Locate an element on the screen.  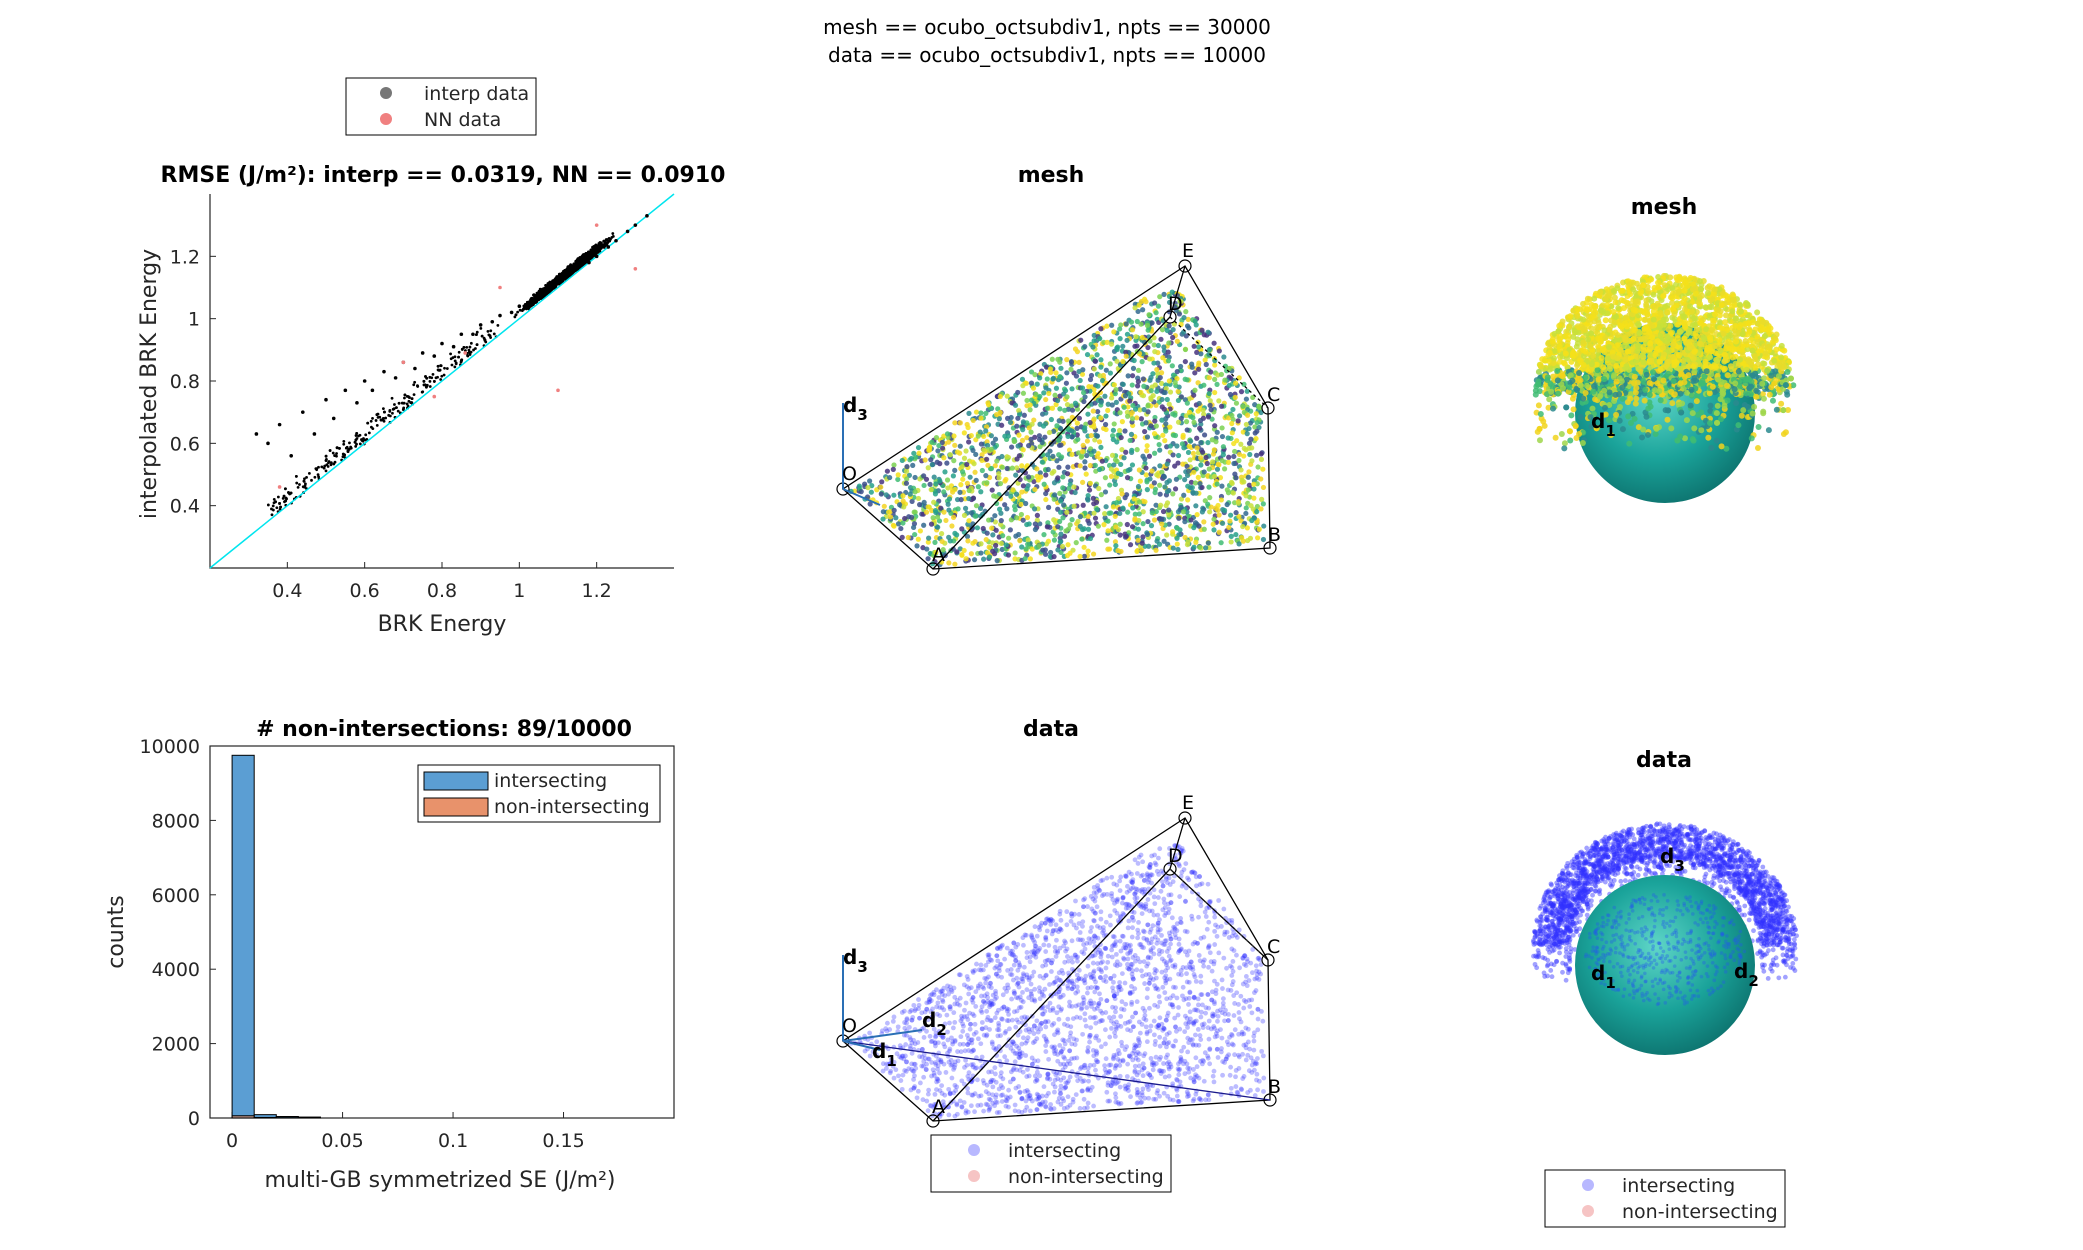
hist-bar-intersecting is located at coordinates (243, 936).